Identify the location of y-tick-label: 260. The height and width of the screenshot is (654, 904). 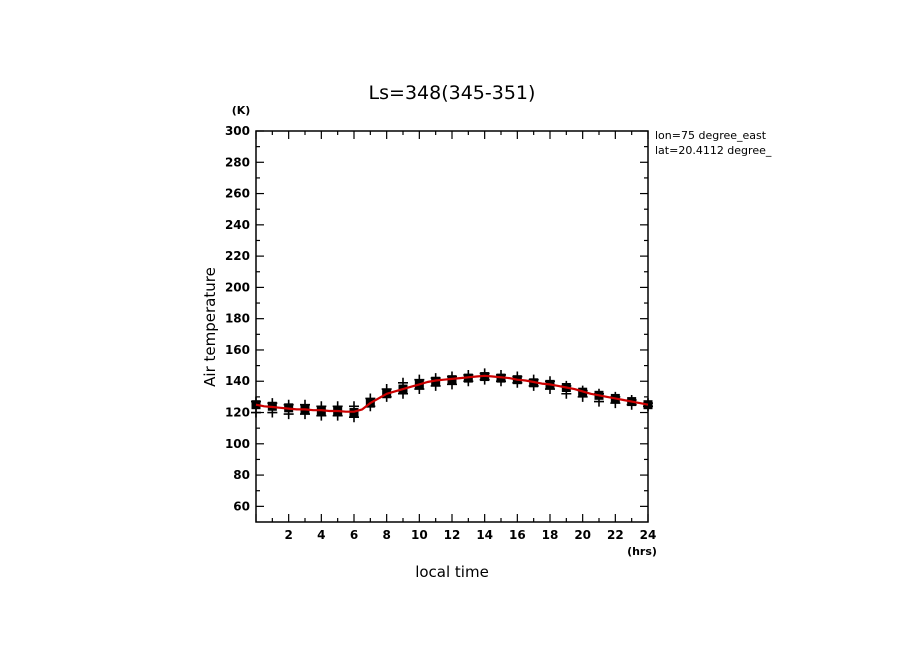
(237, 194).